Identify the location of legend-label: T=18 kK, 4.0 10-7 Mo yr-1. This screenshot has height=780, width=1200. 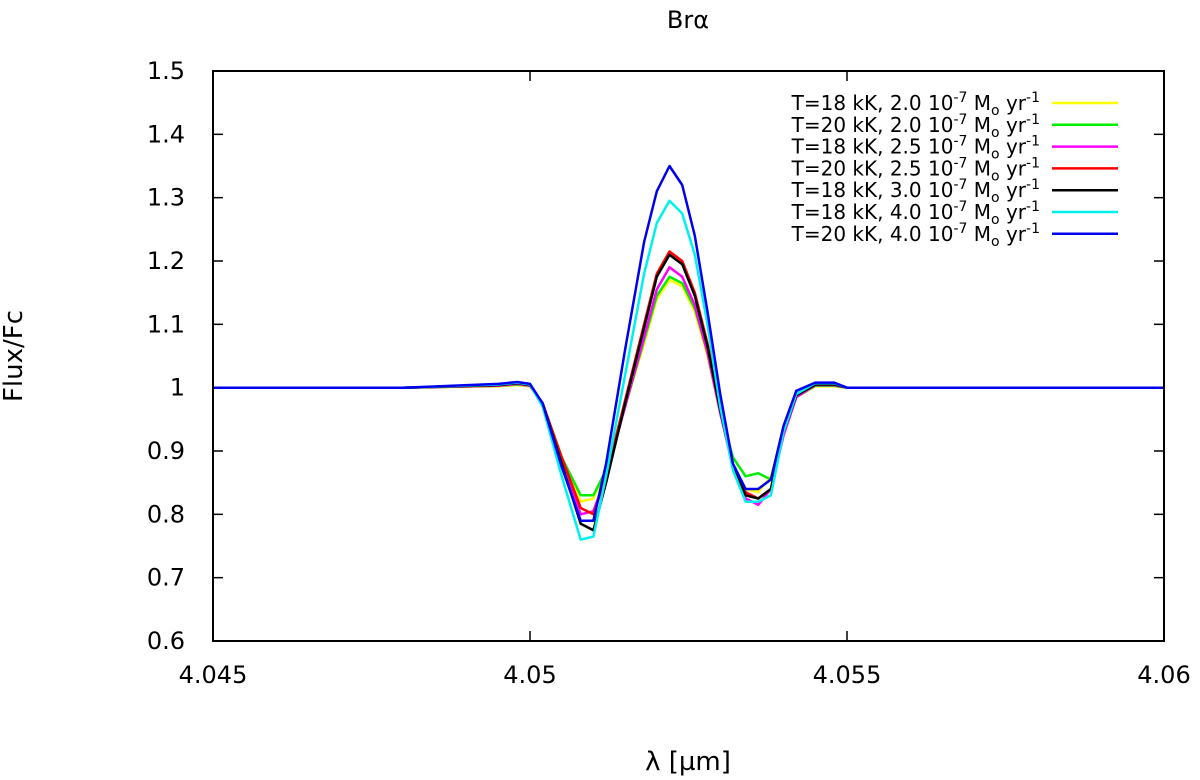
(915, 213).